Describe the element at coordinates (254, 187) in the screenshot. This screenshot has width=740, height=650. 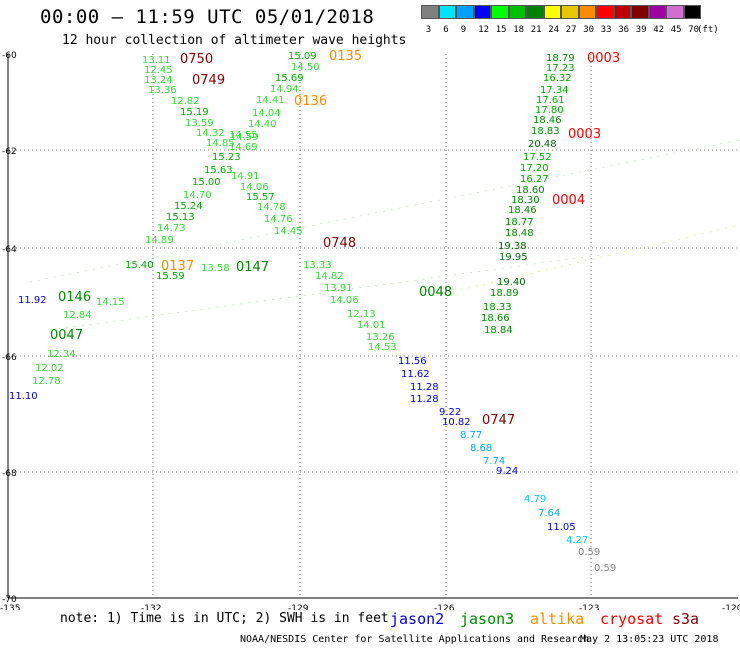
I see `wave-height-label: 14.06` at that location.